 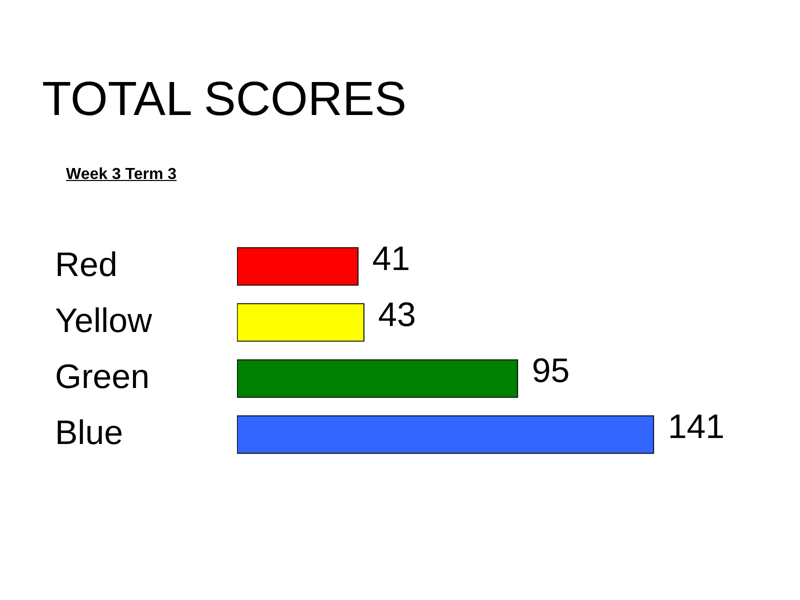 What do you see at coordinates (696, 427) in the screenshot?
I see `data-label: 141` at bounding box center [696, 427].